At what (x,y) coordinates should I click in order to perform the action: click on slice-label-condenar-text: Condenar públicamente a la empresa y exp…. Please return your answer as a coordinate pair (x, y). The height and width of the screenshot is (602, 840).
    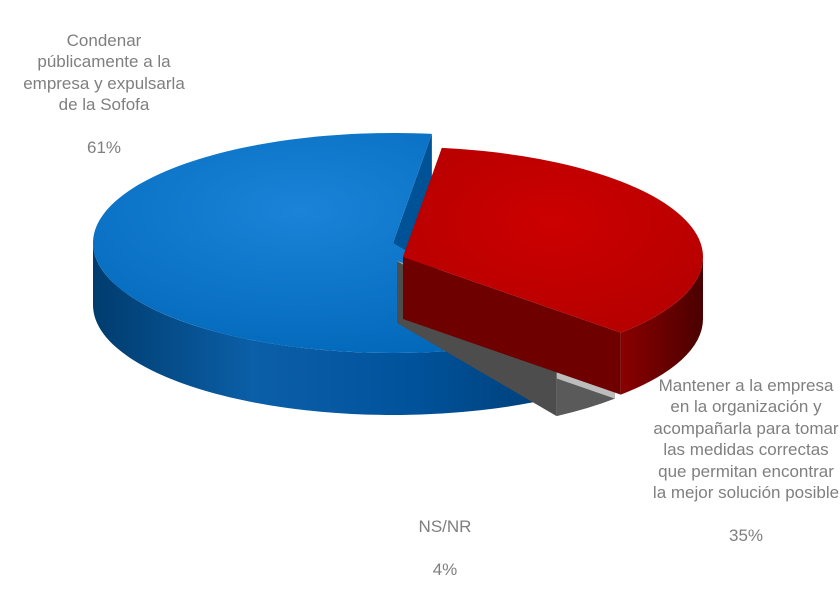
    Looking at the image, I should click on (104, 72).